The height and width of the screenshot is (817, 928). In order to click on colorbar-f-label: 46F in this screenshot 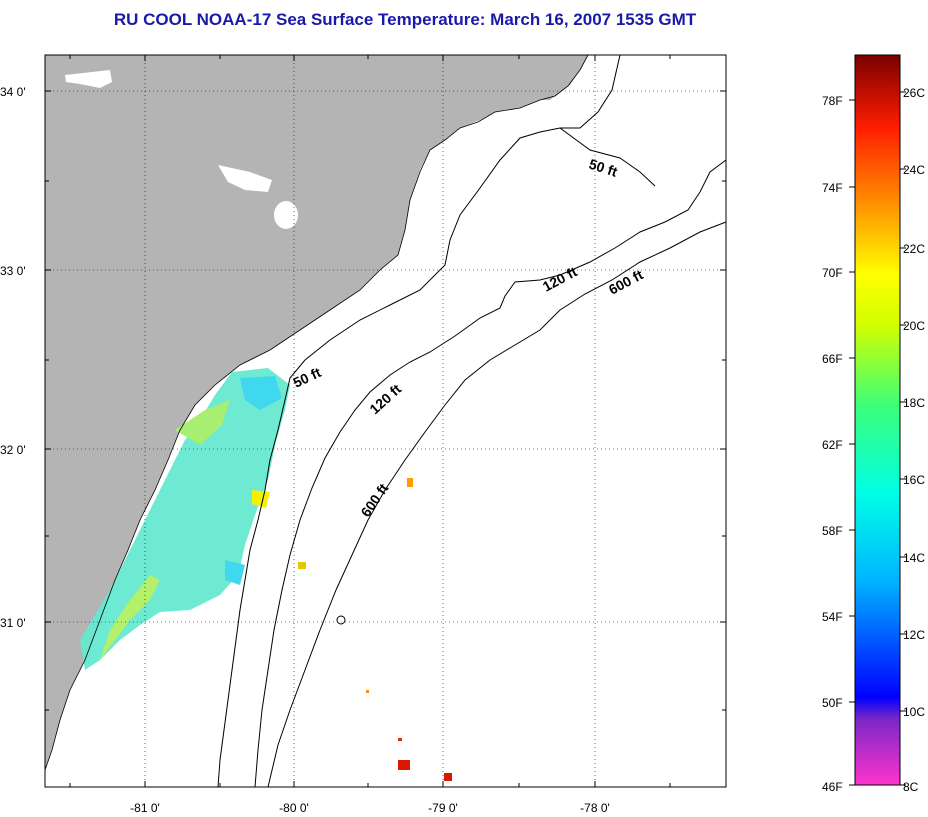, I will do `click(832, 787)`.